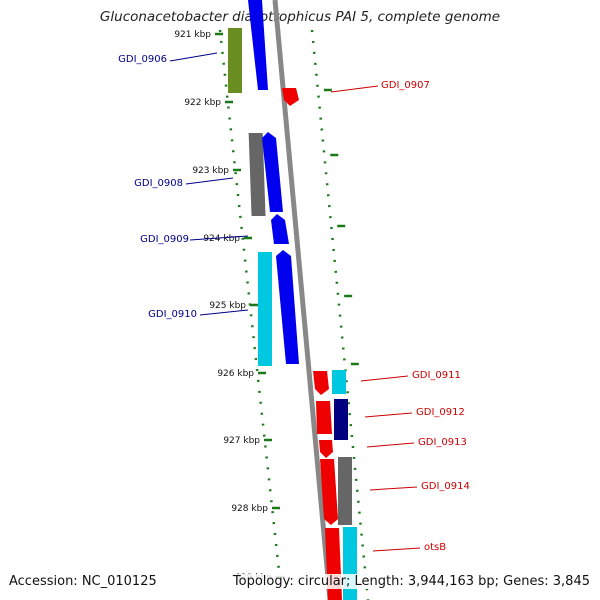  What do you see at coordinates (405, 85) in the screenshot?
I see `gene-label-right: GDI_0907` at bounding box center [405, 85].